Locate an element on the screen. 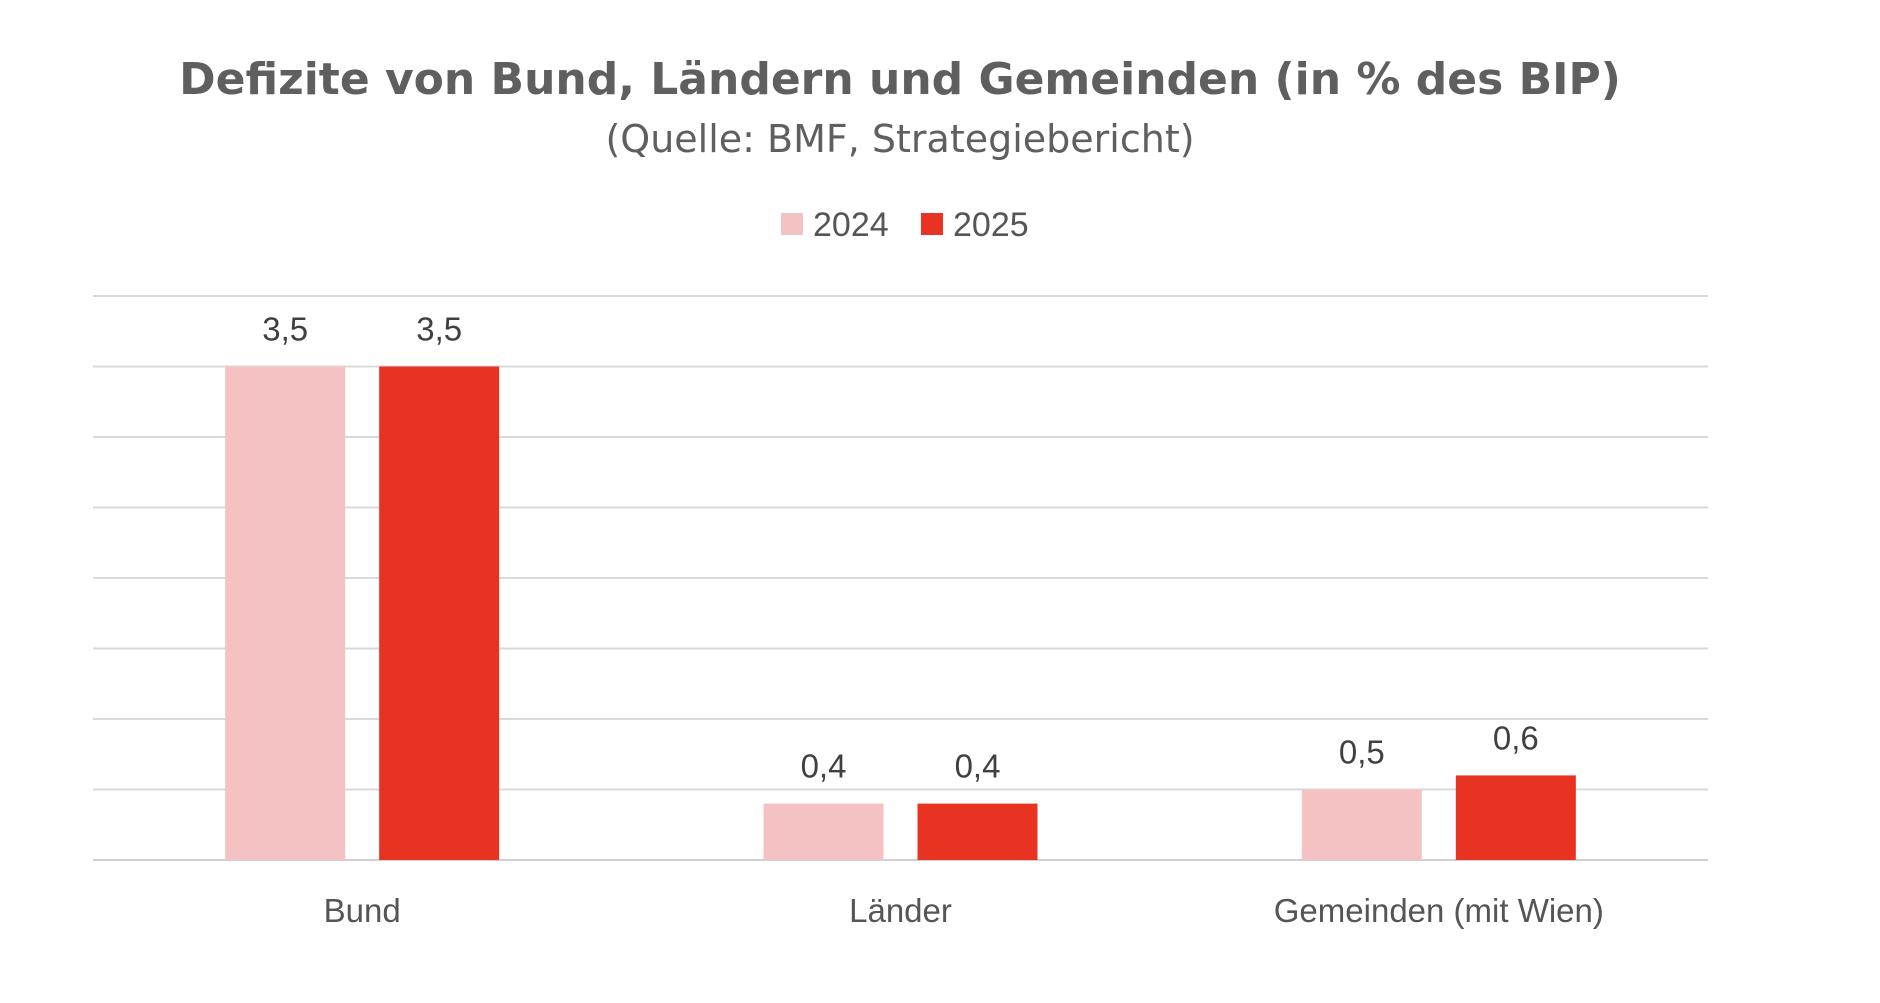 This screenshot has height=1003, width=1880. data-label-2024-3: 0,5 is located at coordinates (1362, 752).